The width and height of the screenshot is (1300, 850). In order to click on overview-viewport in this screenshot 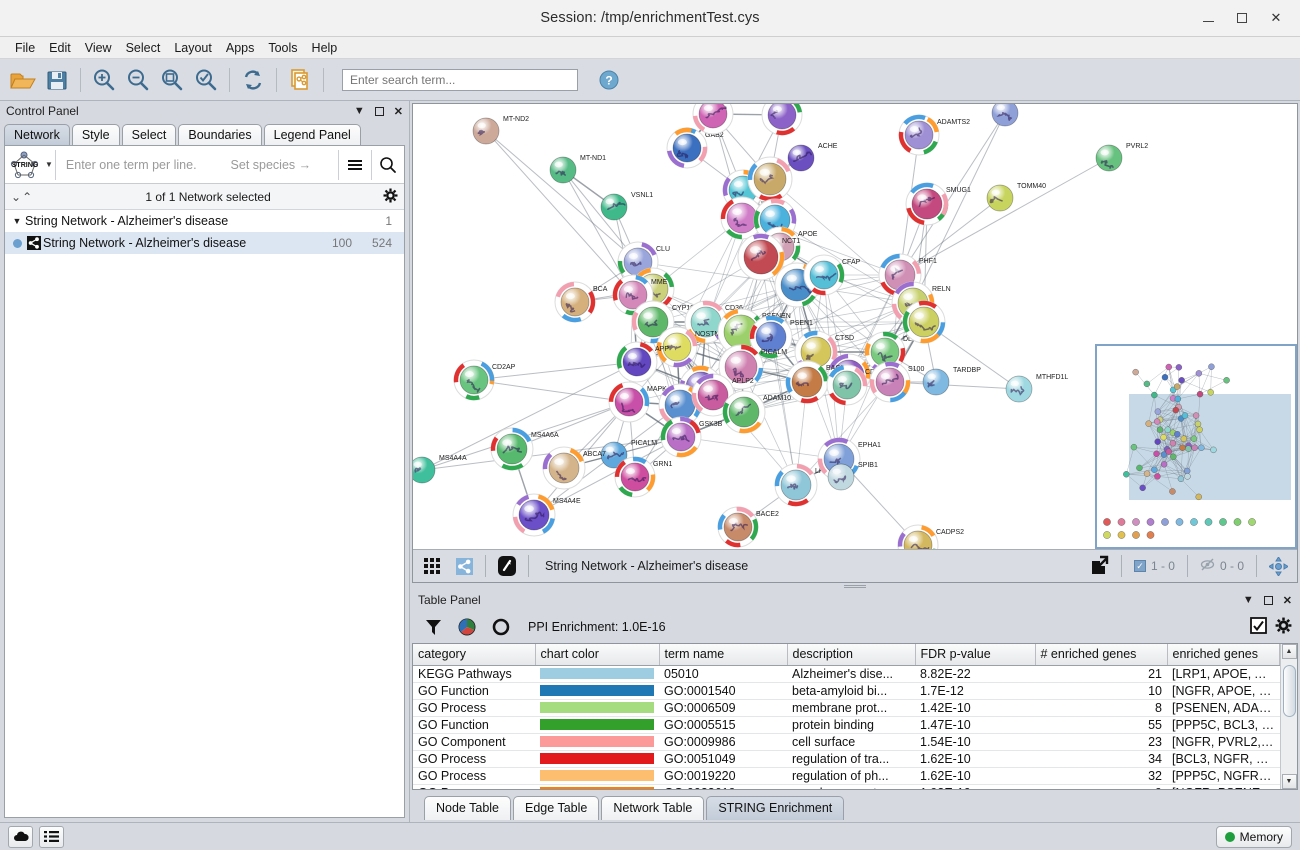, I will do `click(1210, 447)`.